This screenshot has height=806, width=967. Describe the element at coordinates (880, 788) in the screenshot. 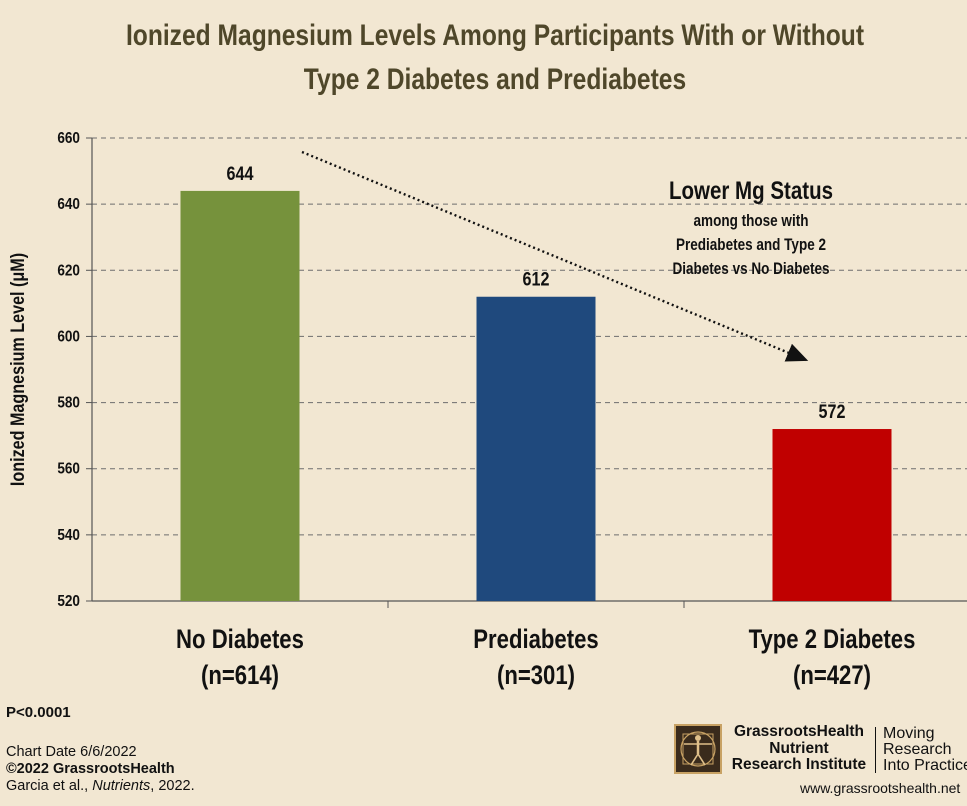

I see `website-link: www.grassrootshealth.net` at that location.